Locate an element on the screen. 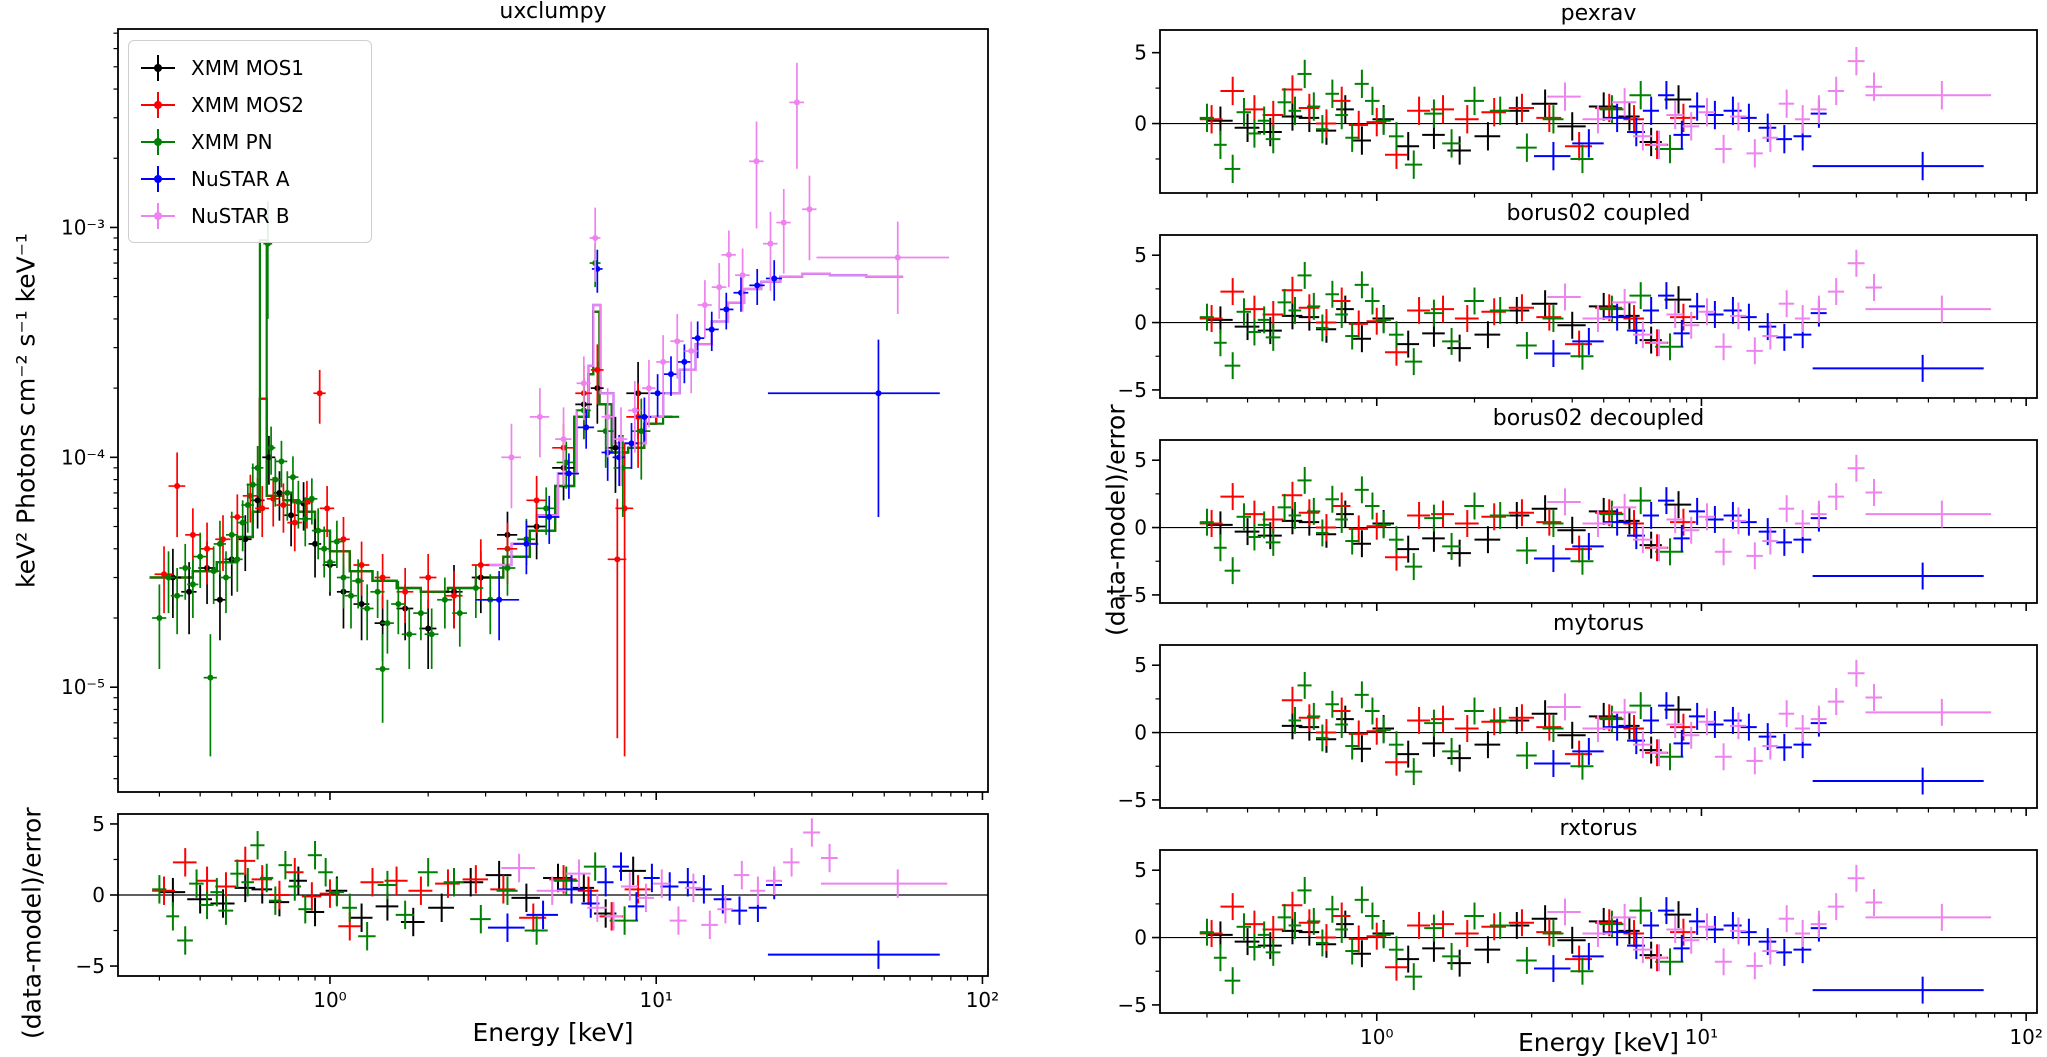 The height and width of the screenshot is (1057, 2047). legend-label: XMM MOS2 is located at coordinates (247, 104).